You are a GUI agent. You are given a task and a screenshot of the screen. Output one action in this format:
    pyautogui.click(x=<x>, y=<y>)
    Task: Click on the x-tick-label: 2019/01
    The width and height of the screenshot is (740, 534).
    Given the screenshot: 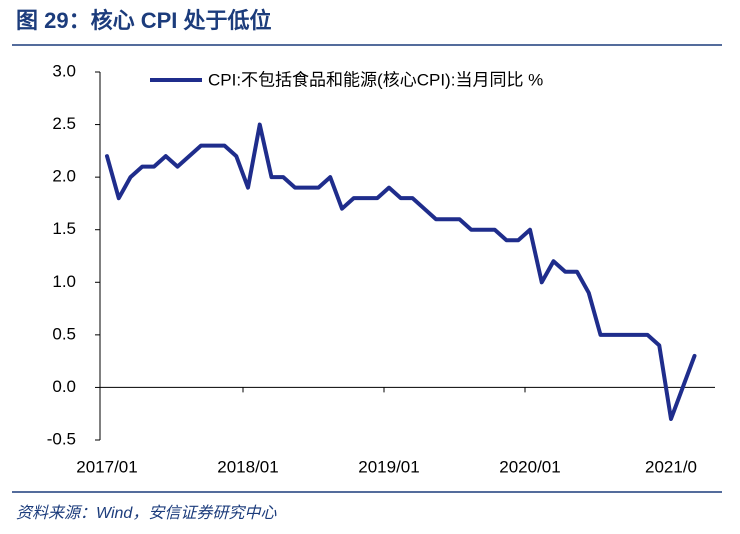 What is the action you would take?
    pyautogui.click(x=388, y=466)
    